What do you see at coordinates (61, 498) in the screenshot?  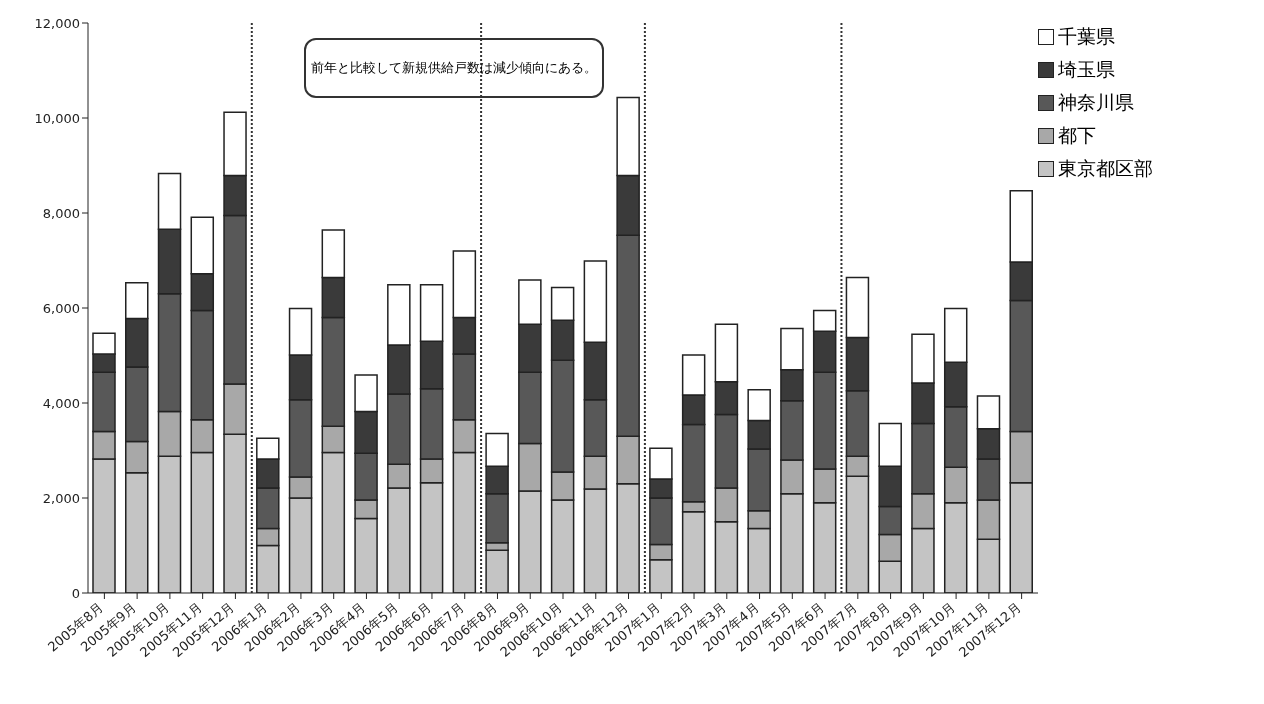 I see `y-tick-label: 2,000` at bounding box center [61, 498].